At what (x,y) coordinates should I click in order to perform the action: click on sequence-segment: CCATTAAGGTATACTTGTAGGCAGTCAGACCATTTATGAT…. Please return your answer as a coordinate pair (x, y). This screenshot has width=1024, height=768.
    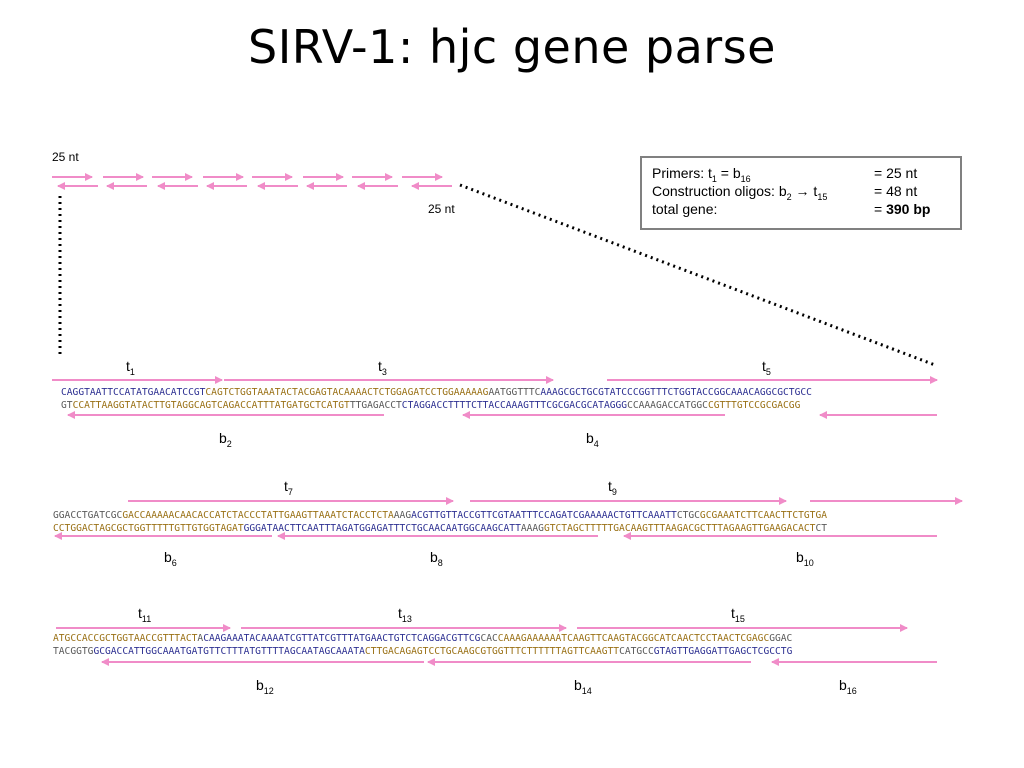
    Looking at the image, I should click on (211, 405).